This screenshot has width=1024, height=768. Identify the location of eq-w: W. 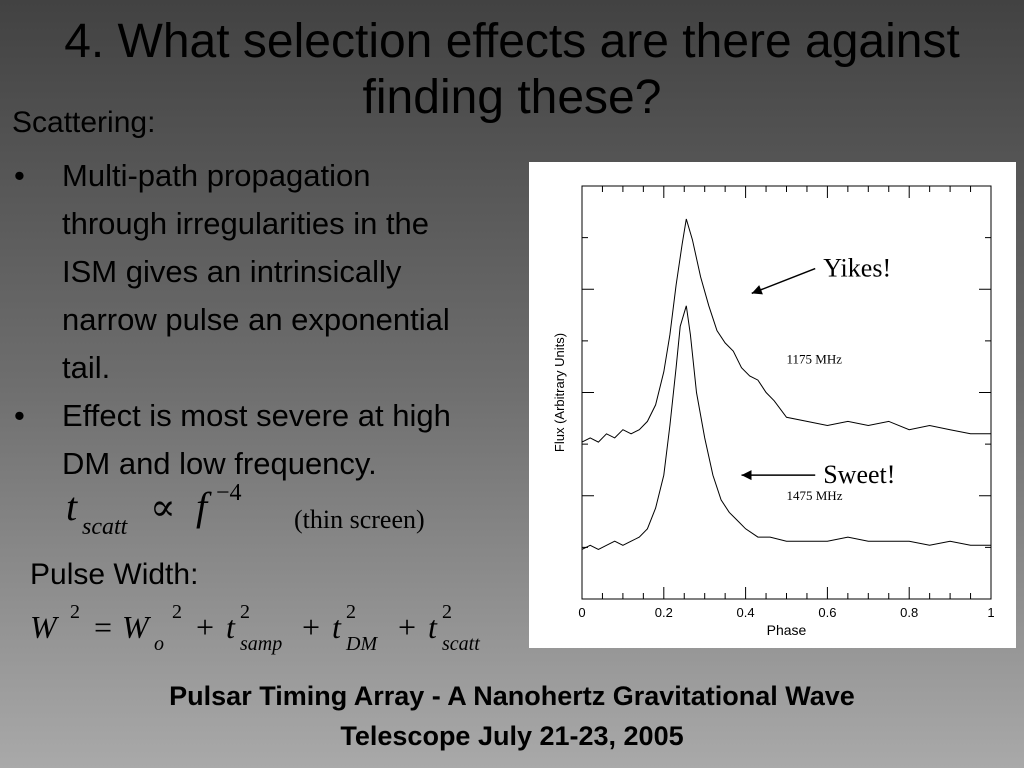
(45, 627).